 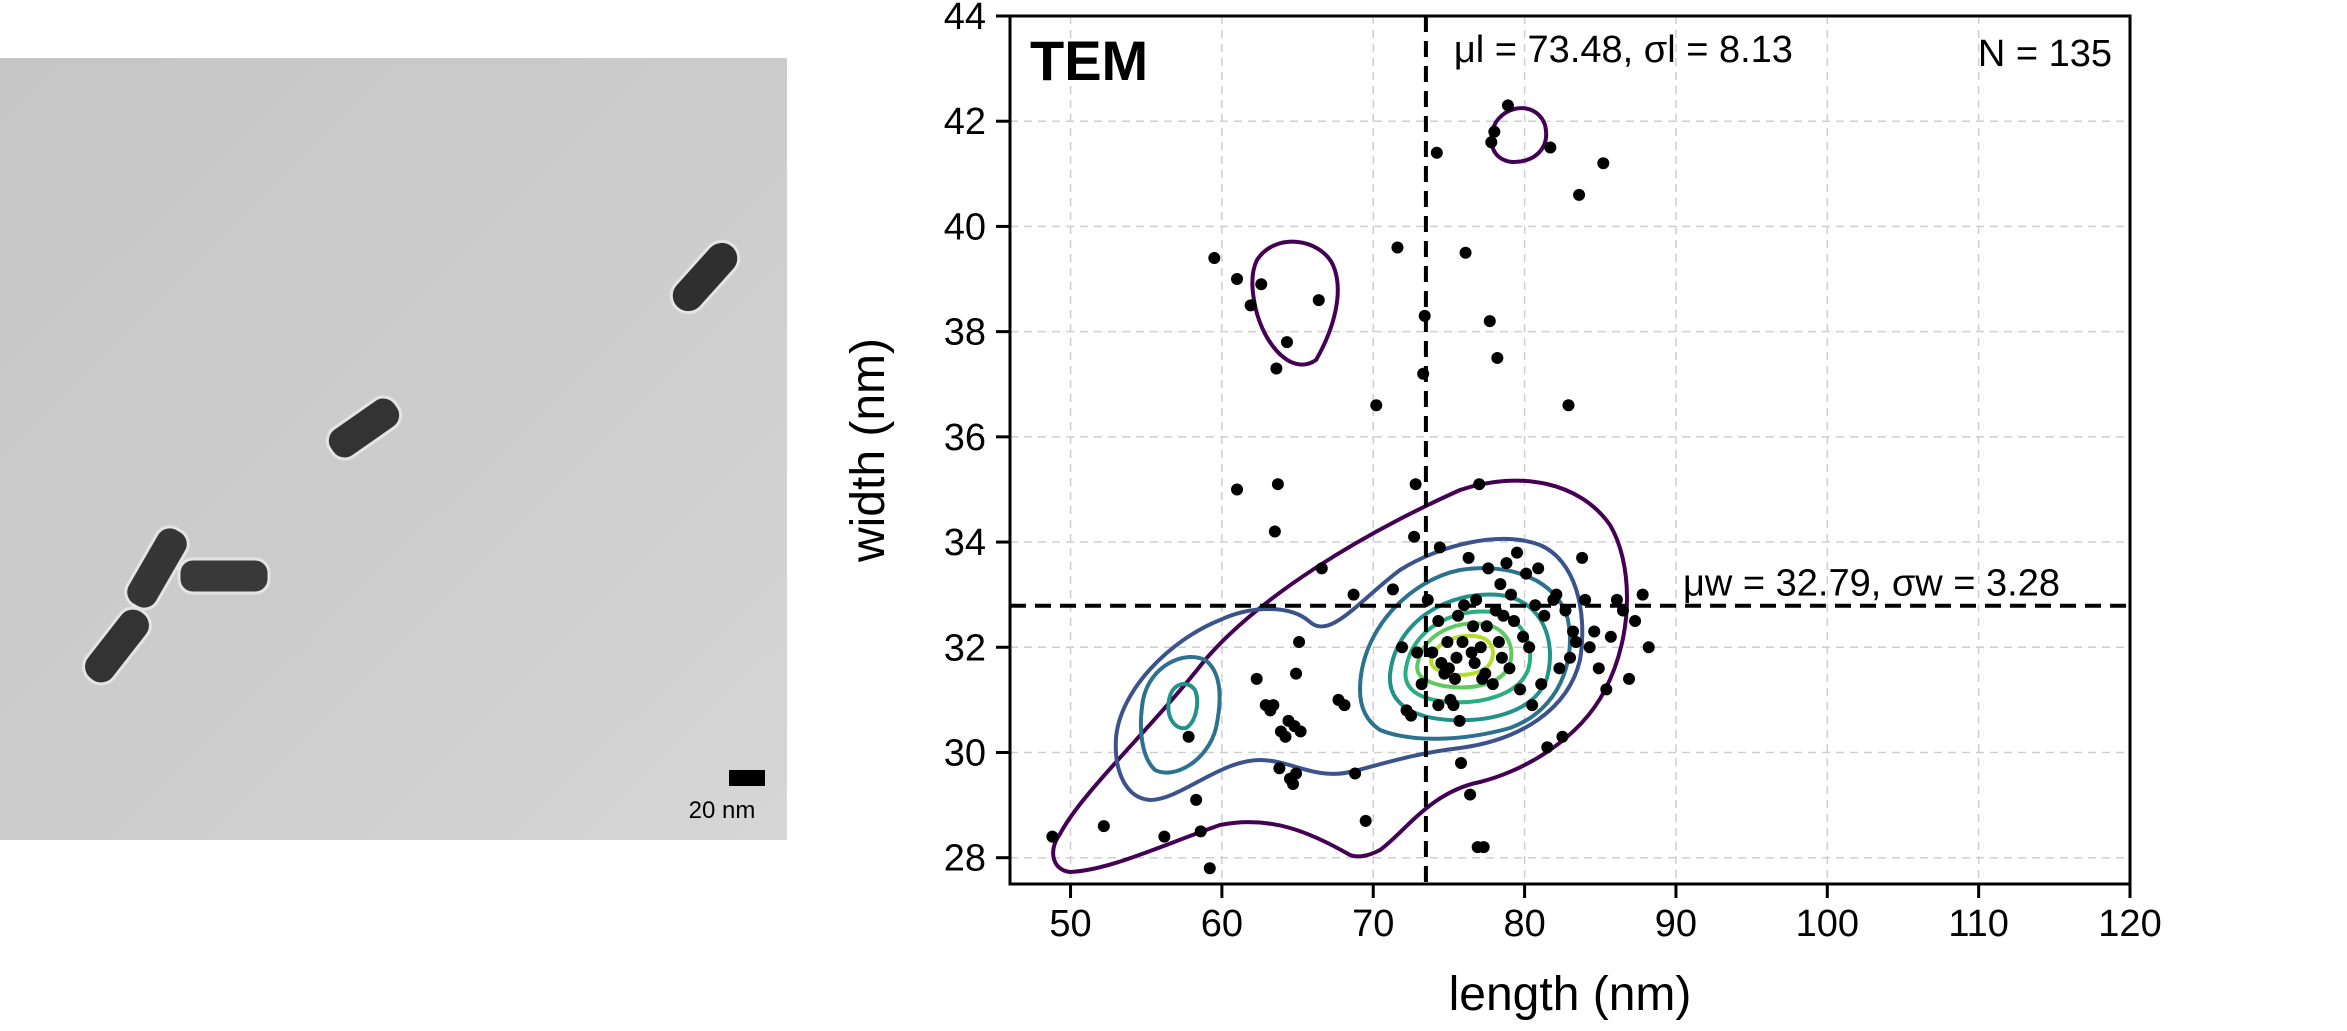 What do you see at coordinates (965, 753) in the screenshot?
I see `y-tick-label: 30` at bounding box center [965, 753].